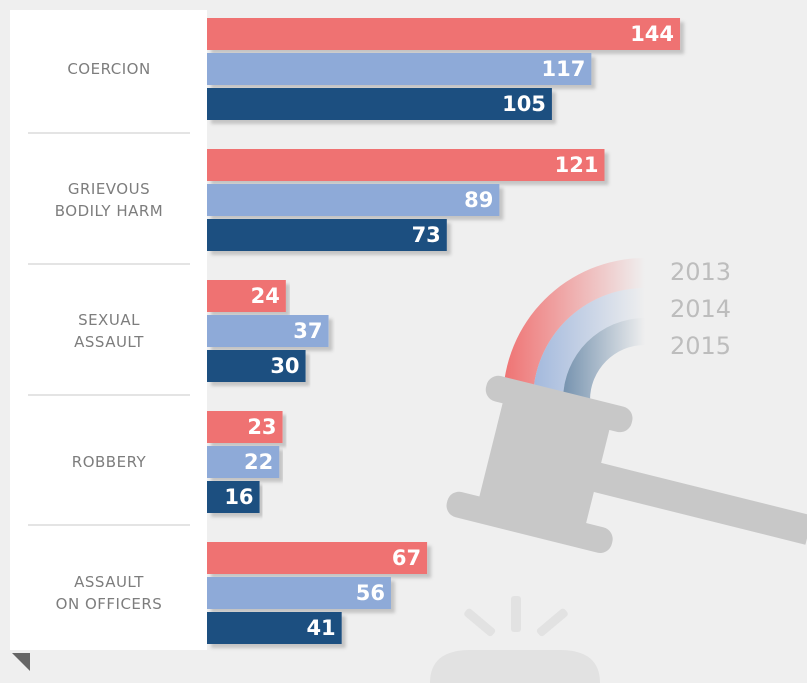  Describe the element at coordinates (284, 366) in the screenshot. I see `value-label: 30` at that location.